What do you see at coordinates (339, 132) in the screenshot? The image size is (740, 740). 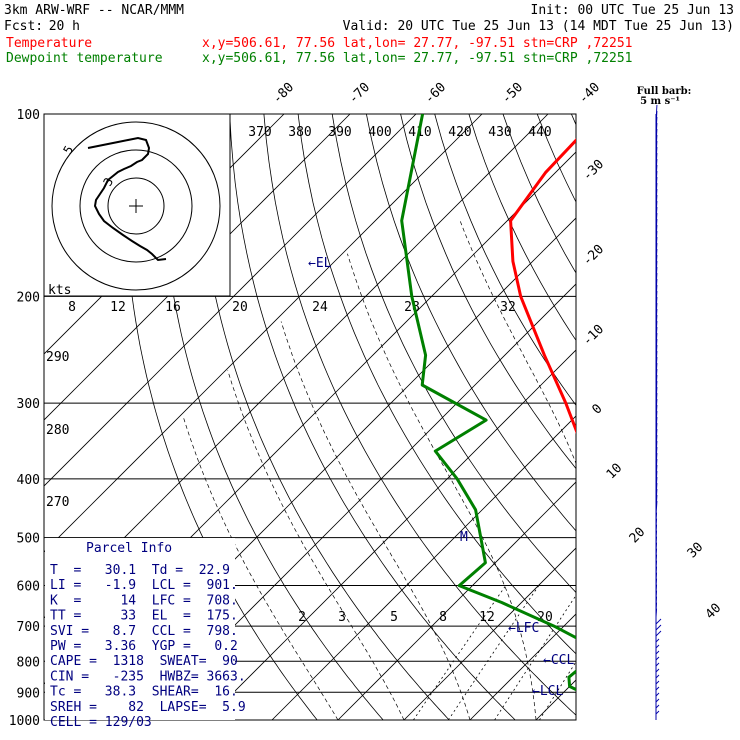 I see `theta-label-390: 390` at bounding box center [339, 132].